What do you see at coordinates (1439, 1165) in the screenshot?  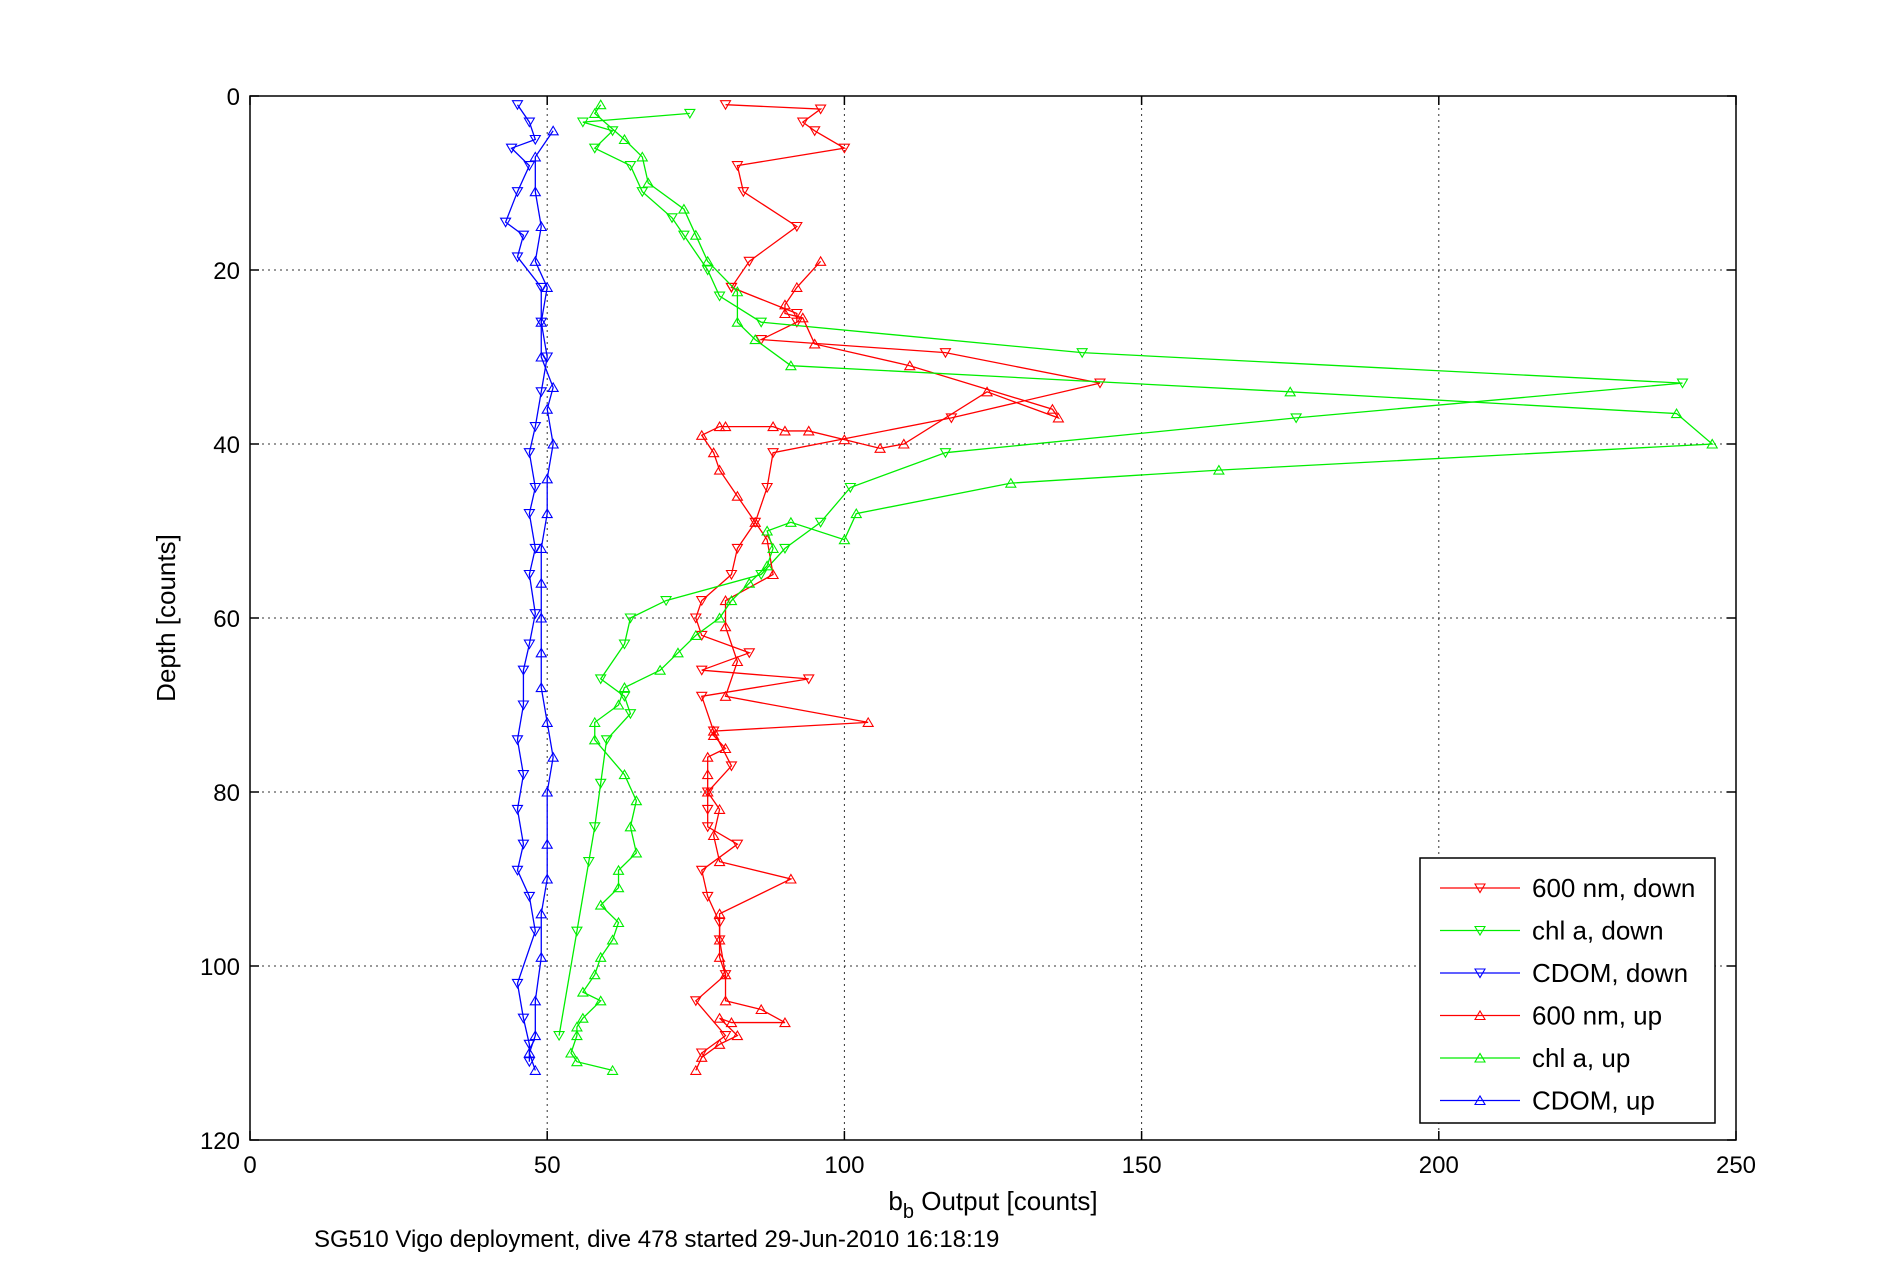 I see `x-tick-label: 200` at bounding box center [1439, 1165].